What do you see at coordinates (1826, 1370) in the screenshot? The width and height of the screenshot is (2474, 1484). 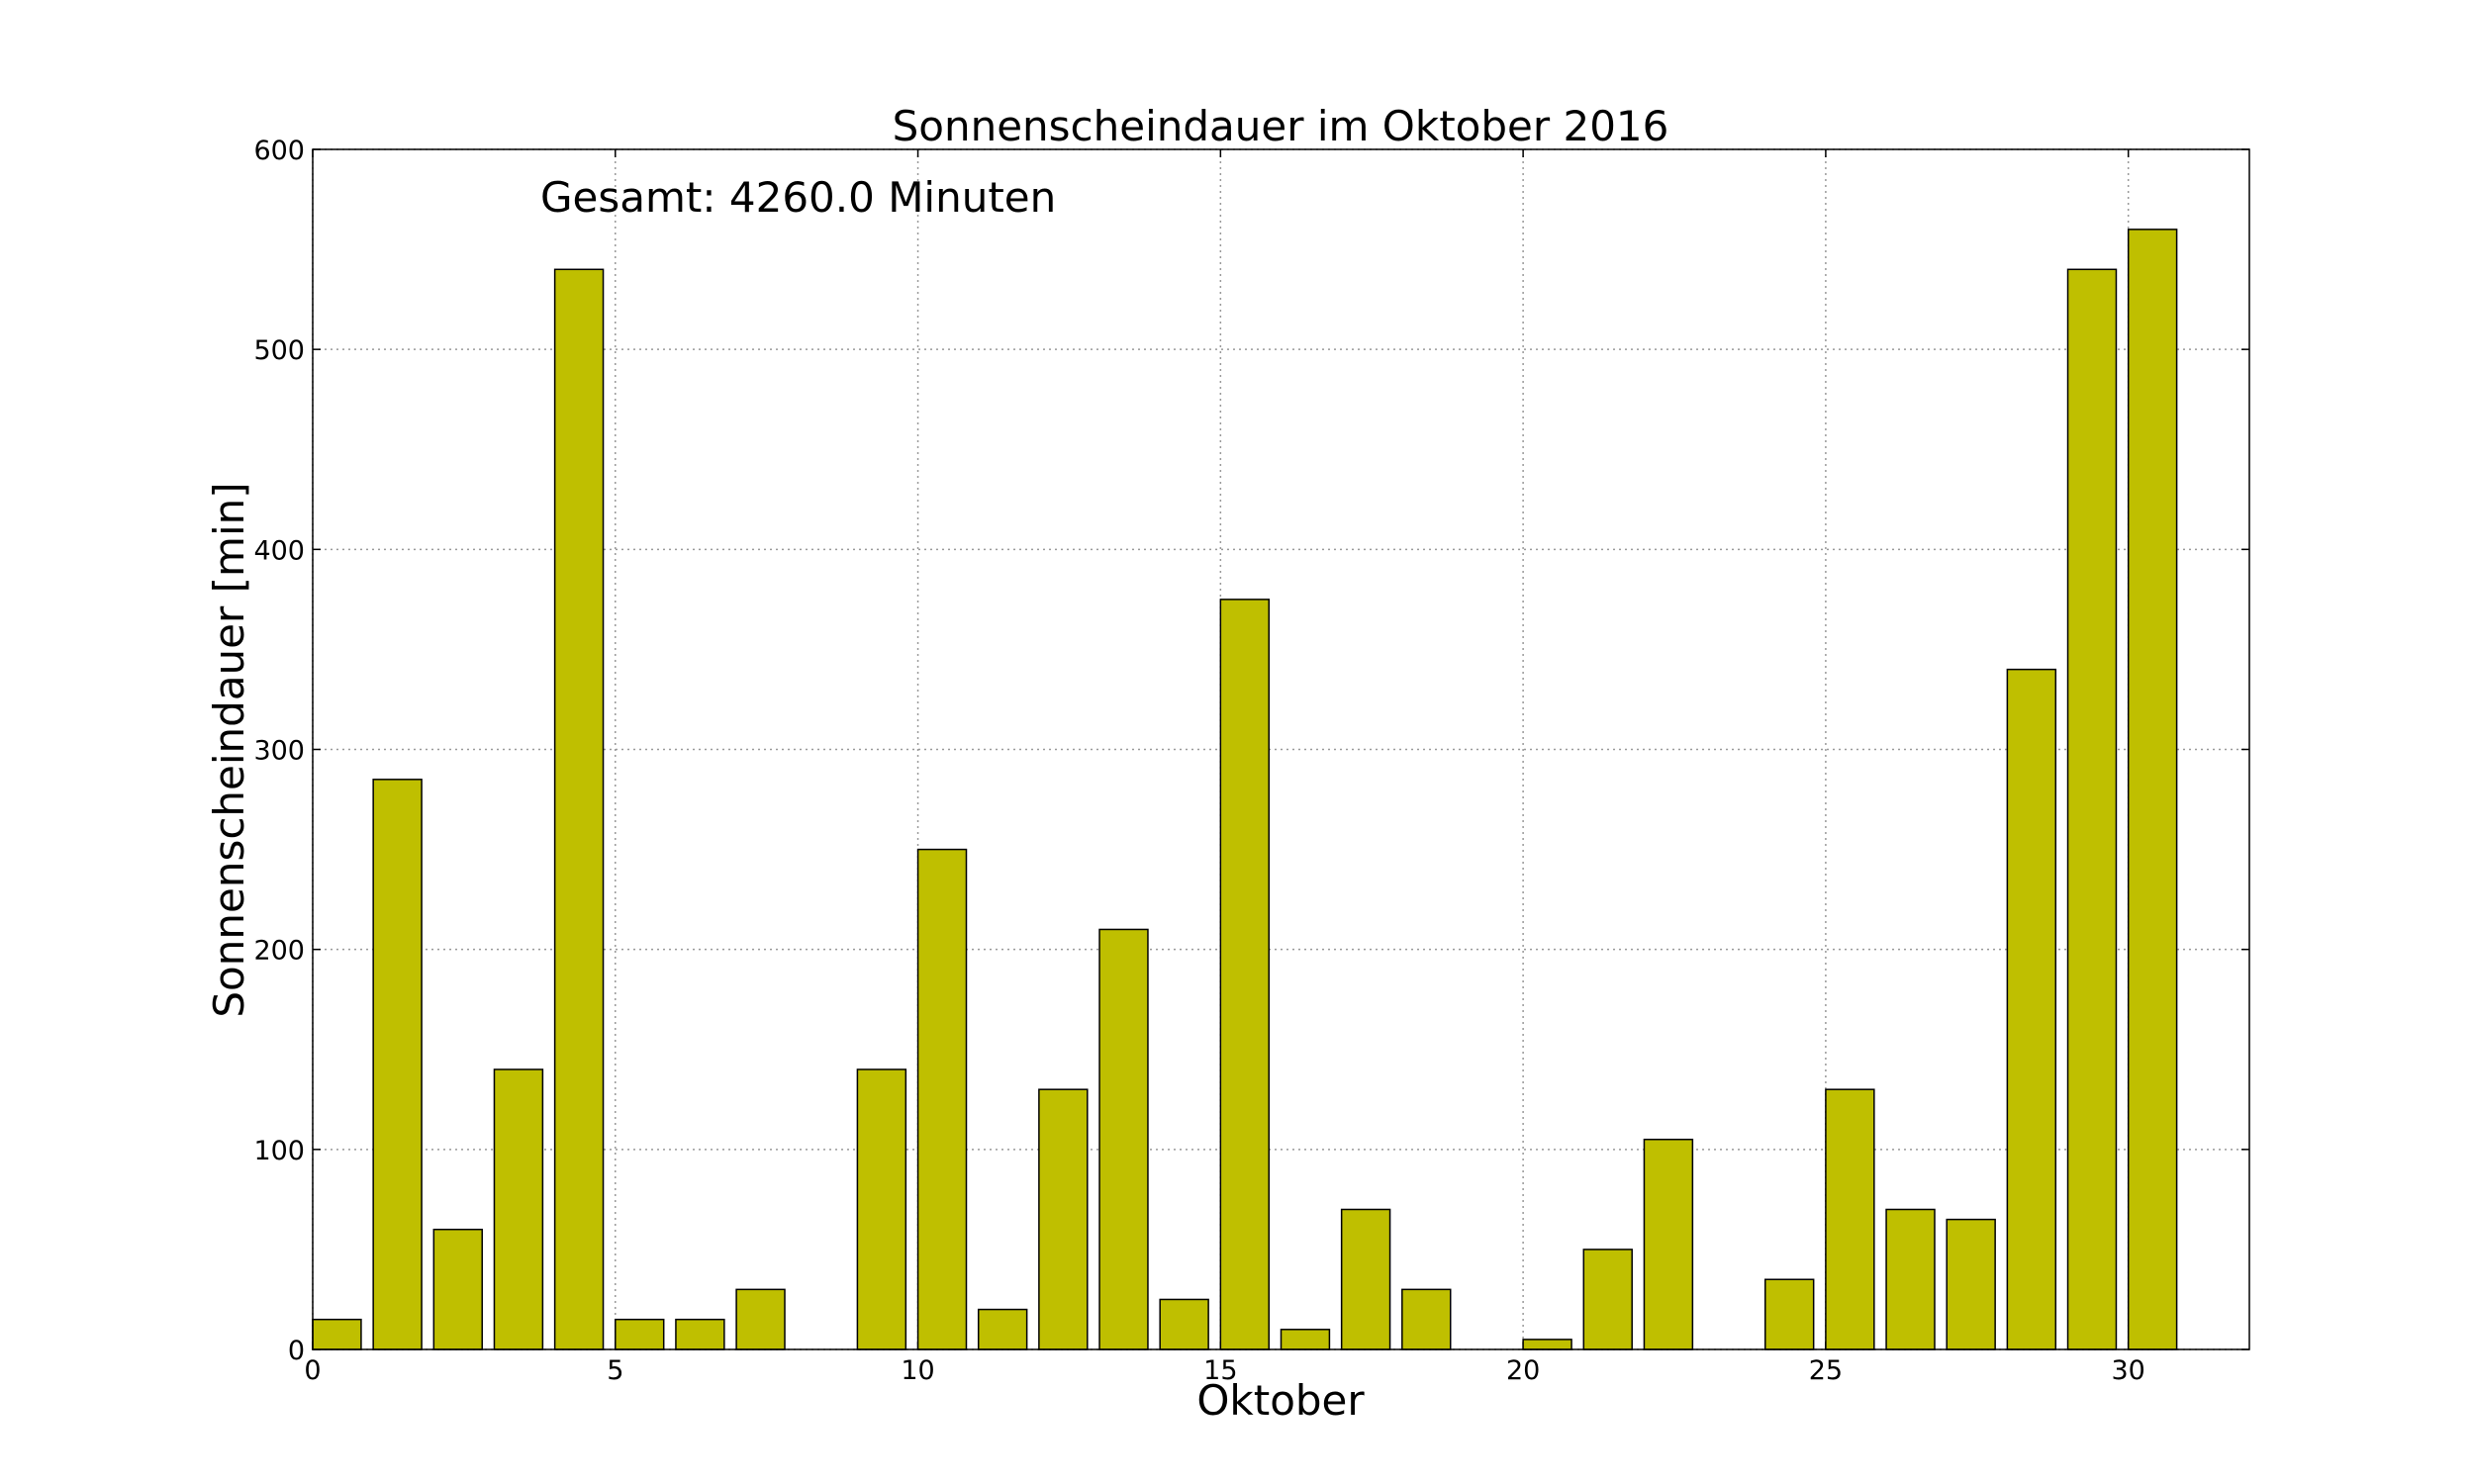 I see `x-tick-label: 25` at bounding box center [1826, 1370].